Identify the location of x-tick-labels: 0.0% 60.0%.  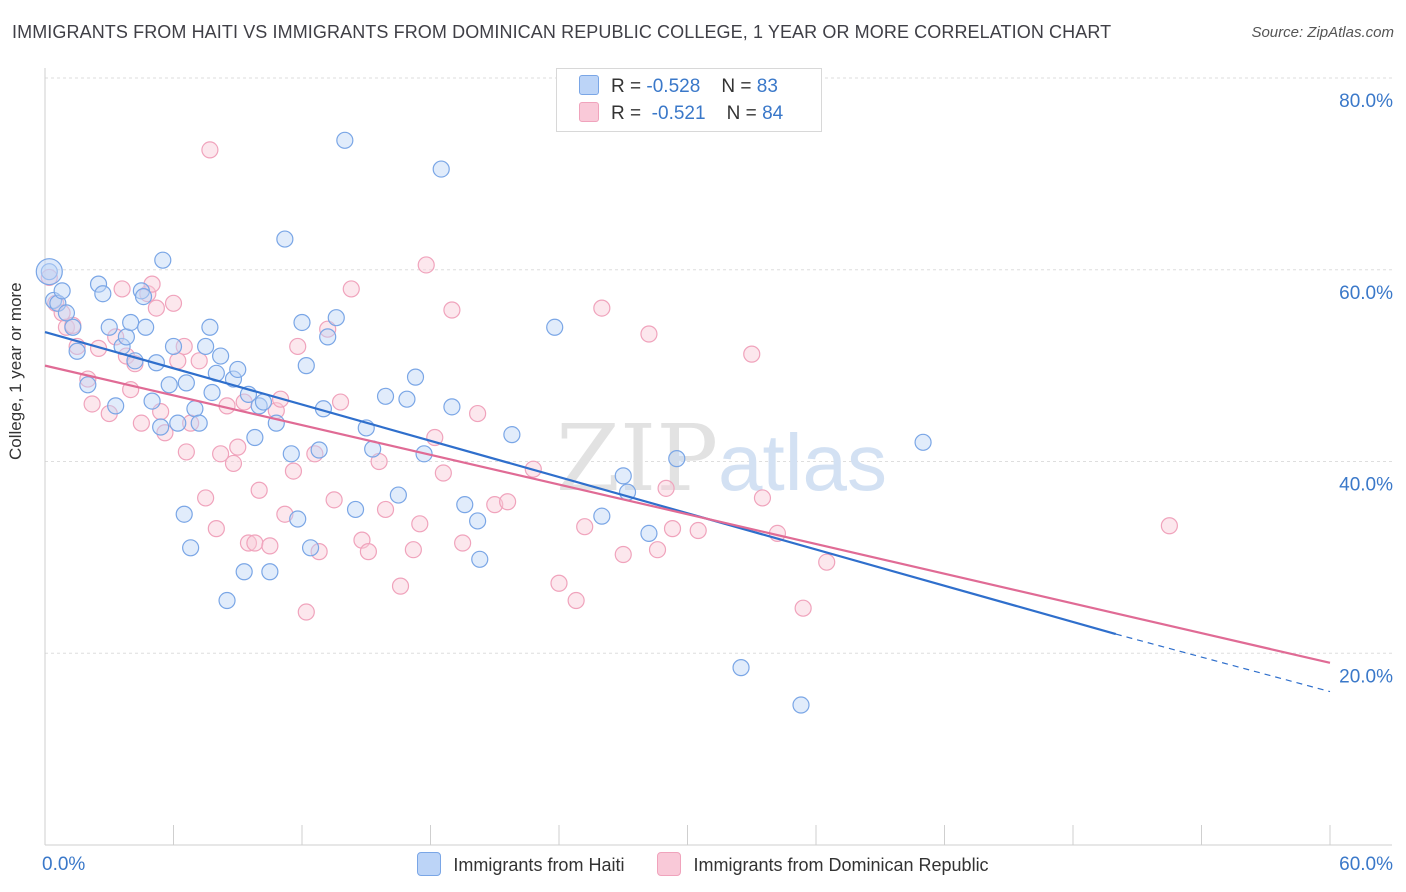
(717, 864).